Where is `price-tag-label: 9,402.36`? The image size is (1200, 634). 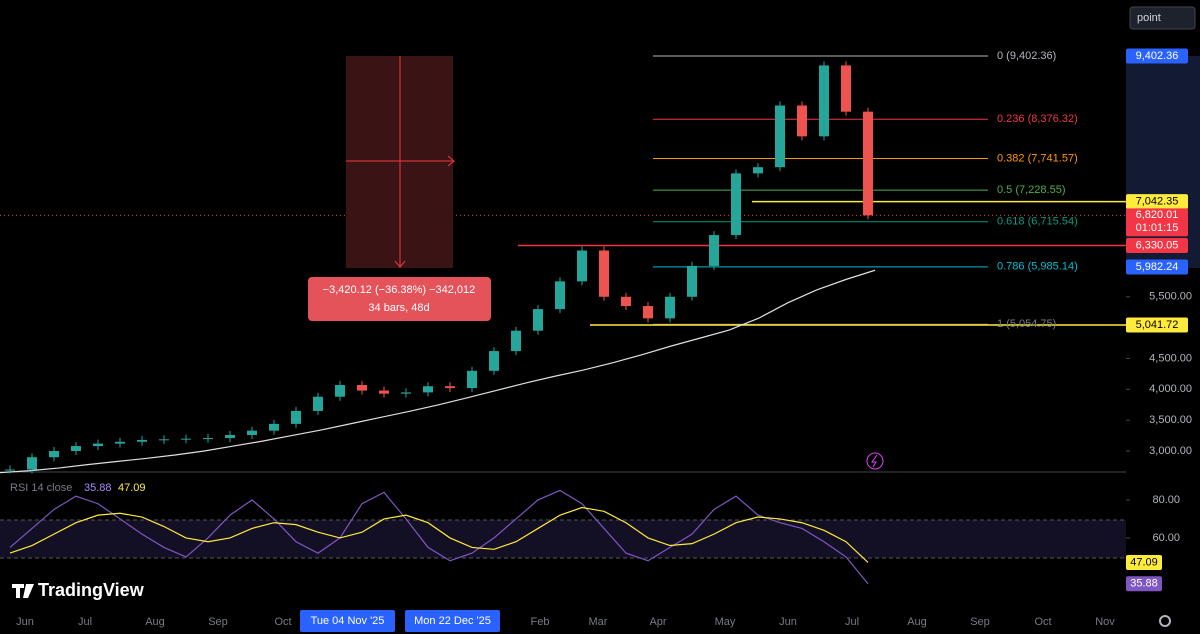 price-tag-label: 9,402.36 is located at coordinates (1157, 56).